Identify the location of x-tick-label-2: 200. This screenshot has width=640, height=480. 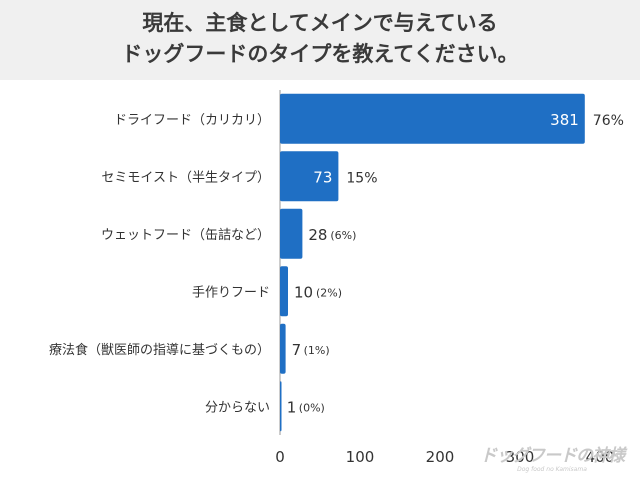
(440, 457).